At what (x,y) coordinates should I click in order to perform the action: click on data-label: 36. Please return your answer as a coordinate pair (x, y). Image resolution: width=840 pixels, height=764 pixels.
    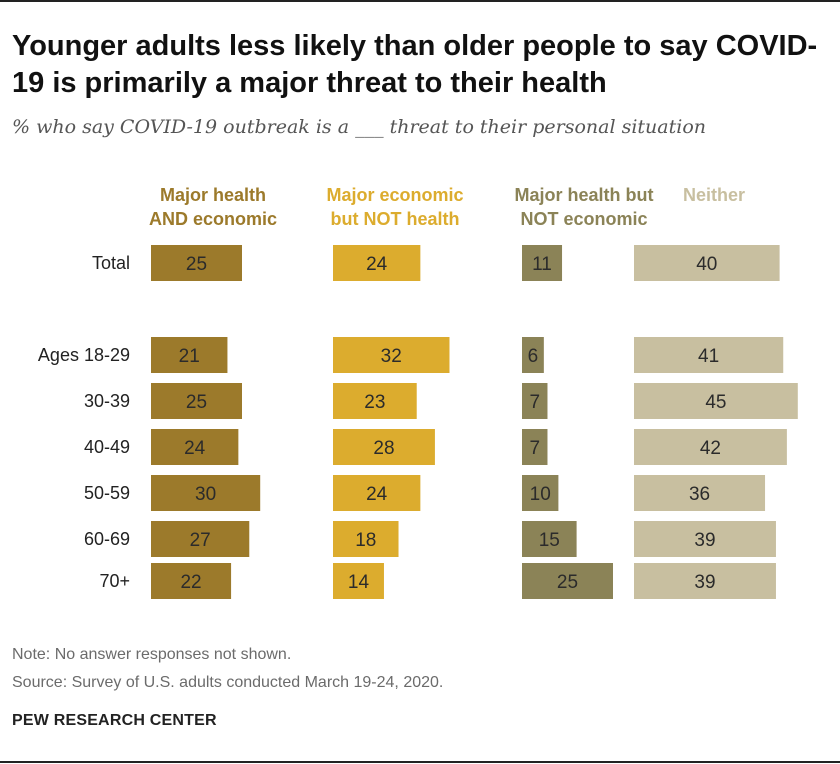
    Looking at the image, I should click on (699, 494).